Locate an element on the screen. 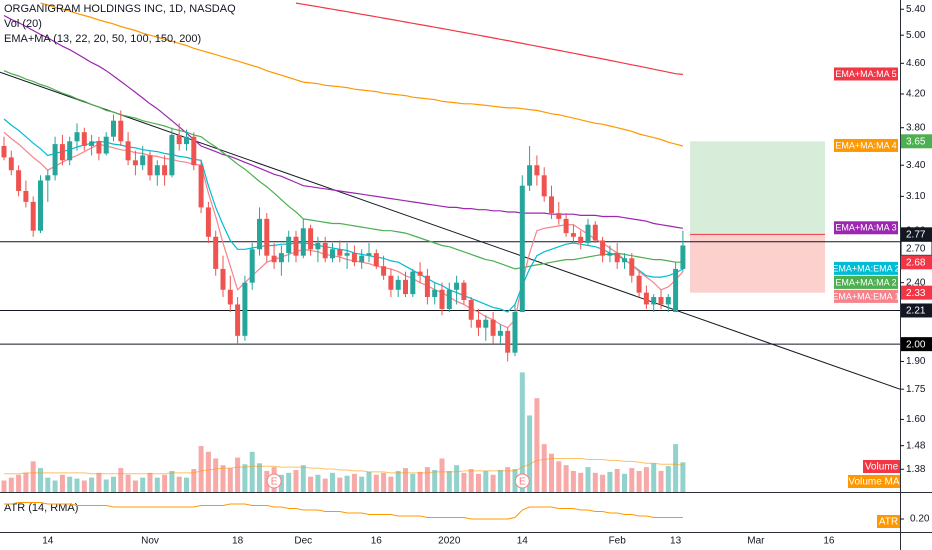 This screenshot has width=932, height=550. series-label: EMA+MA:MA 2 is located at coordinates (865, 282).